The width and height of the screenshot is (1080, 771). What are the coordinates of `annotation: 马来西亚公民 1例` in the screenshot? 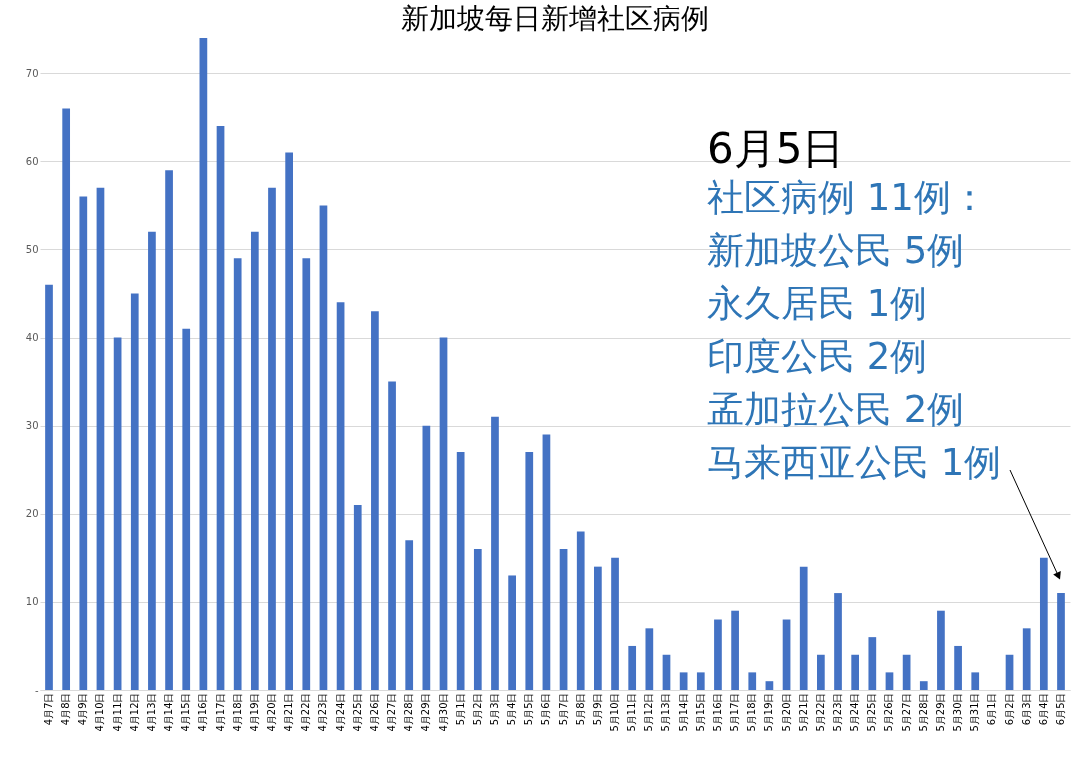 It's located at (854, 462).